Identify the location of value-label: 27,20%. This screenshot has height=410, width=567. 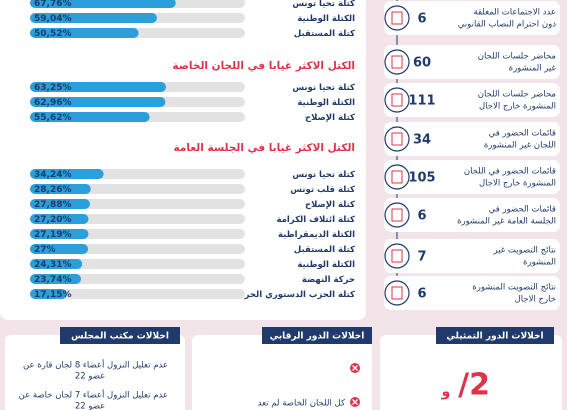
(53, 220).